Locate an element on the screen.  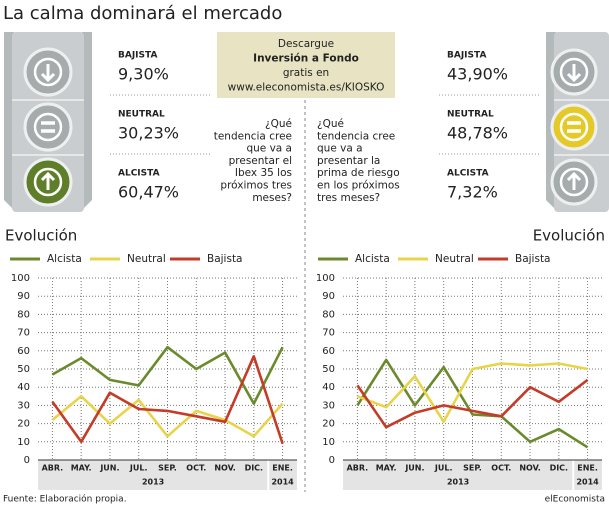
promo-text: www.eleconomista.es/KIOSKO is located at coordinates (306, 88).